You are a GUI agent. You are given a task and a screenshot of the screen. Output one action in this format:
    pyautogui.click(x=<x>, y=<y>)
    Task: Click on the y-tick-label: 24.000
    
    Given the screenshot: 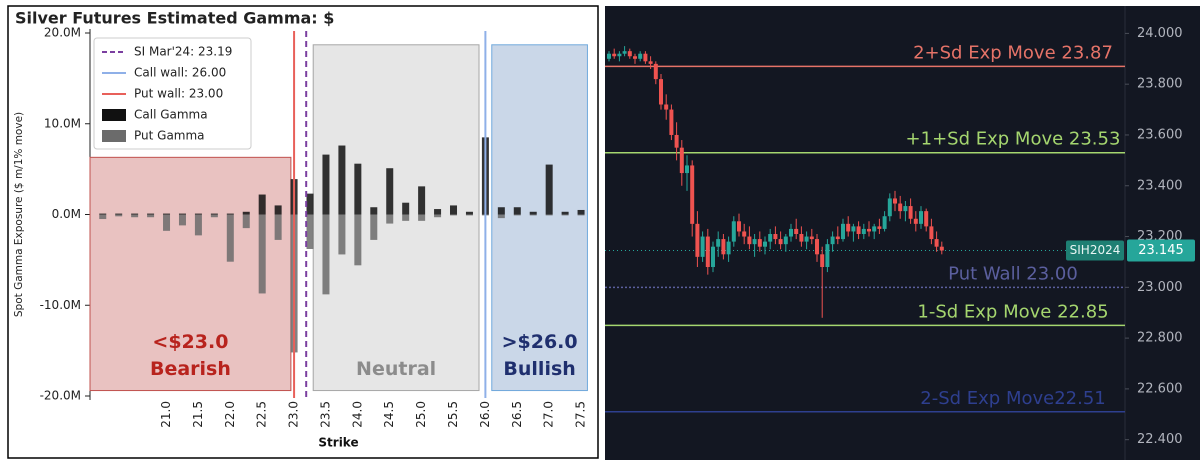 What is the action you would take?
    pyautogui.click(x=1160, y=33)
    